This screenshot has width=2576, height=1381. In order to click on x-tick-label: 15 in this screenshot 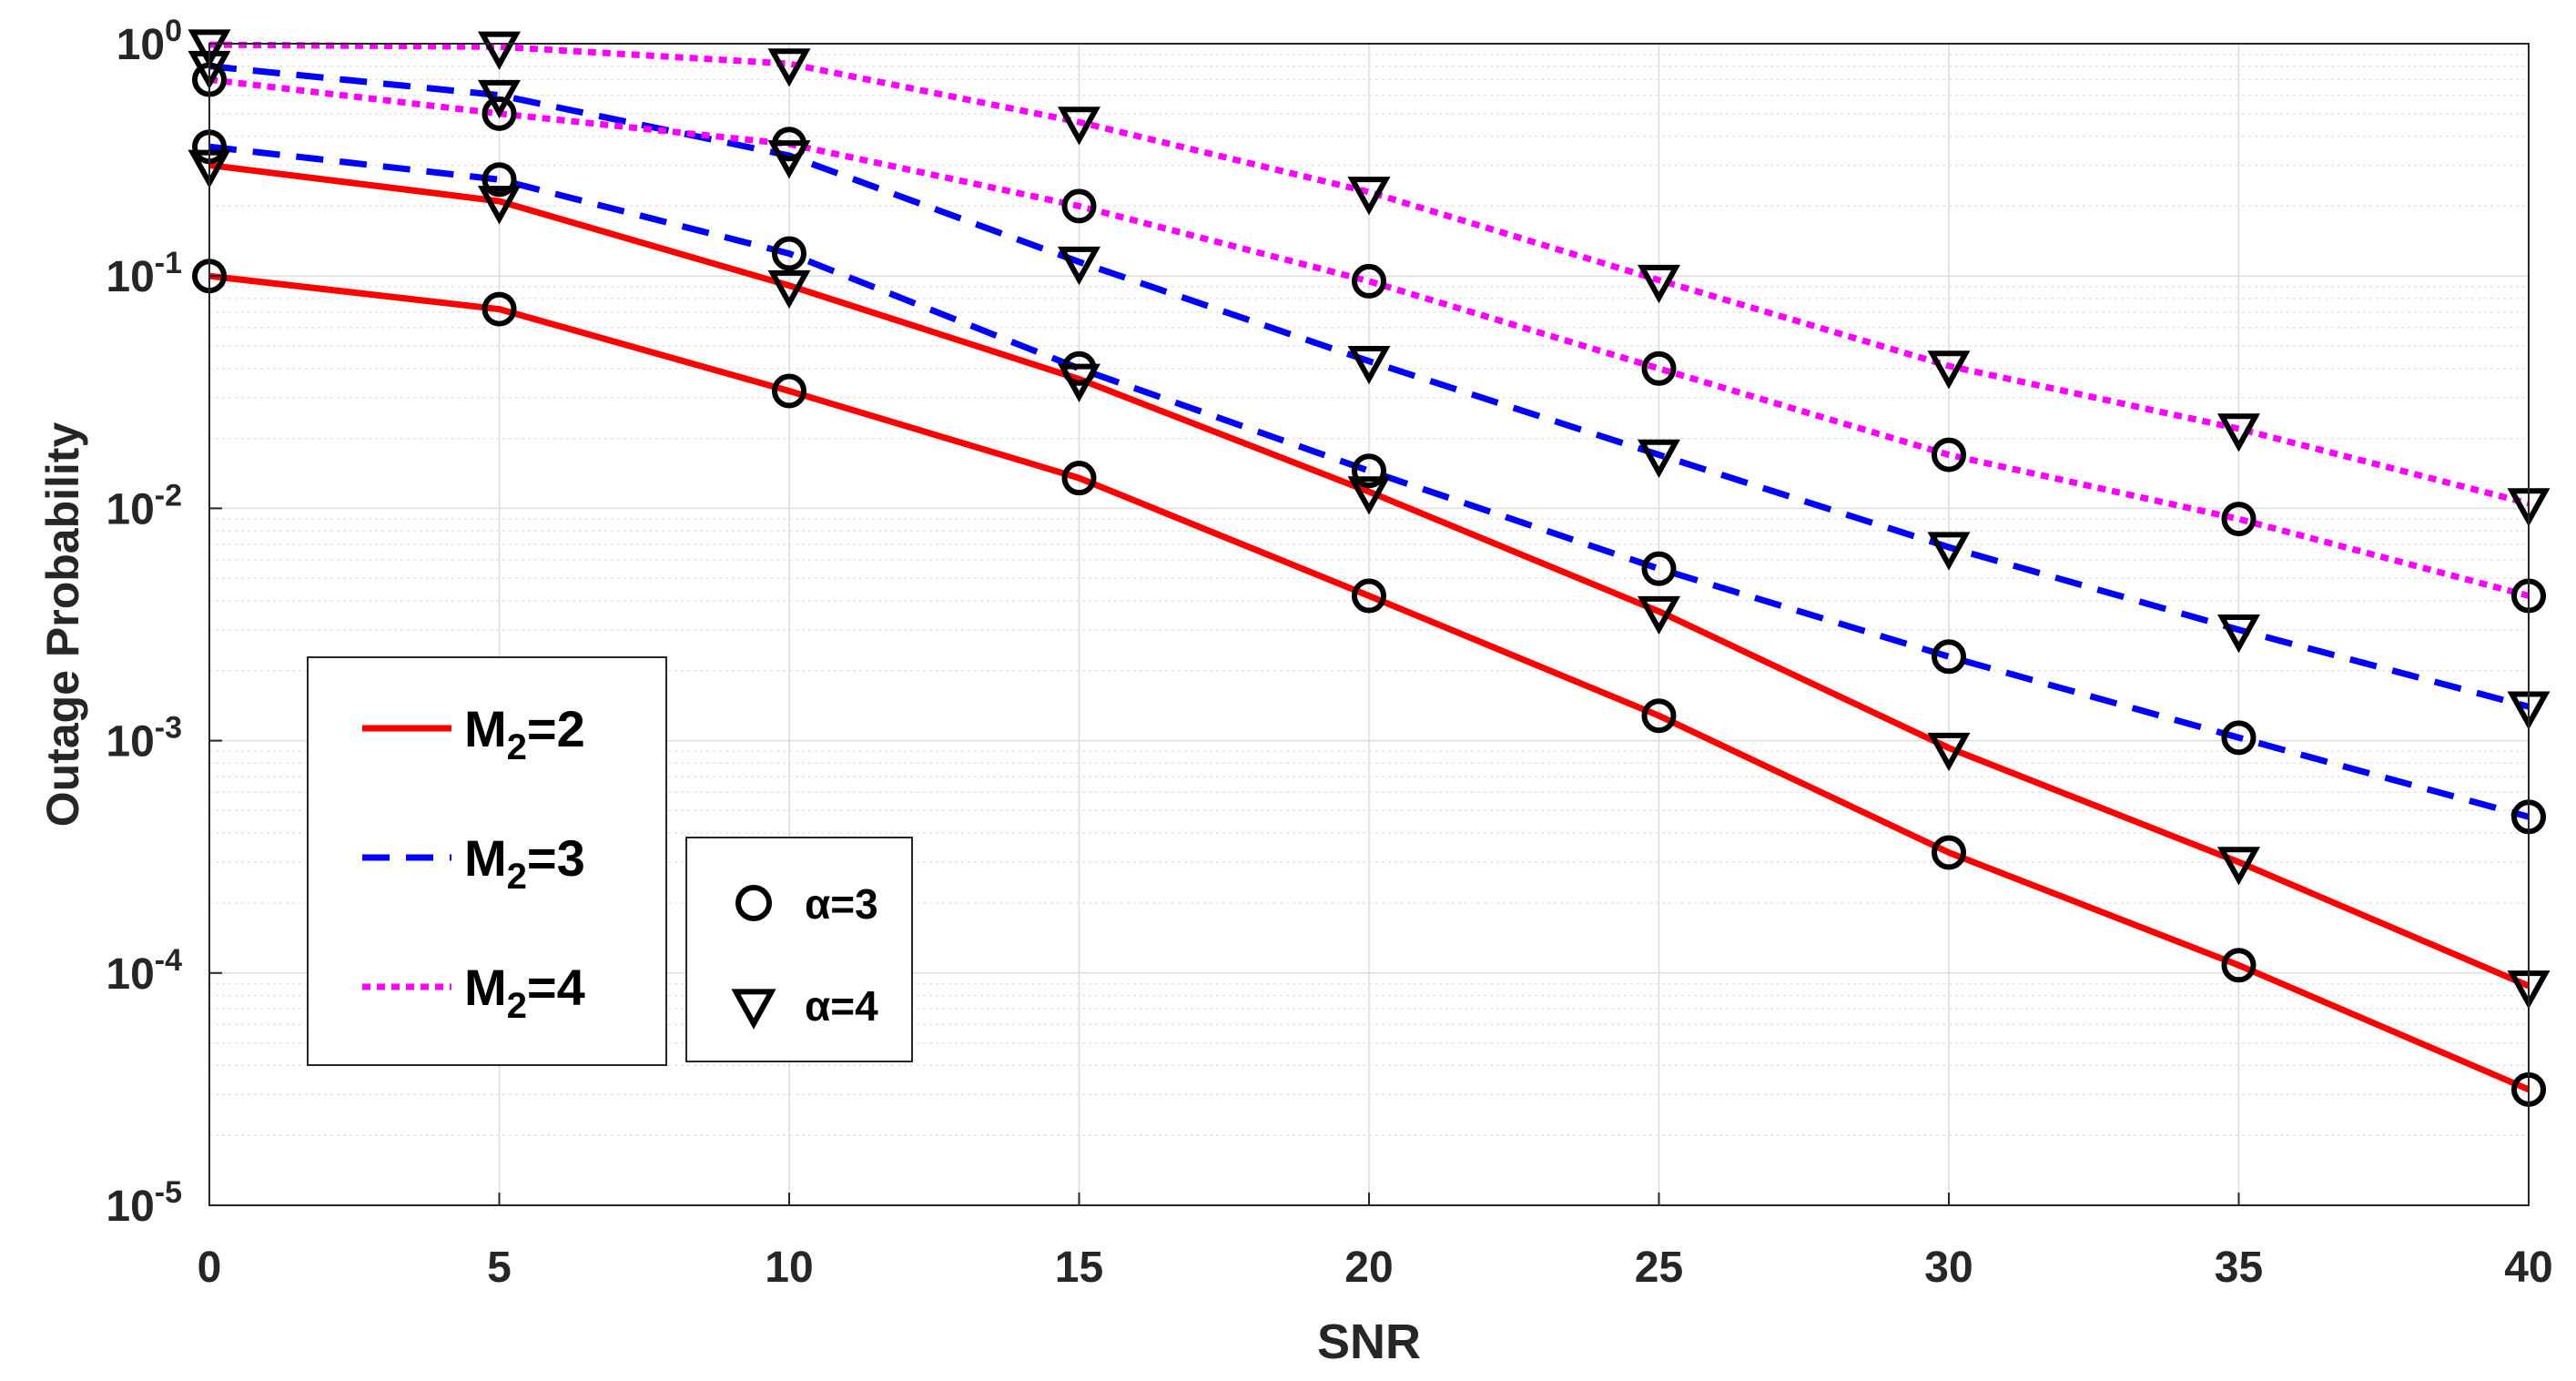, I will do `click(1079, 1268)`.